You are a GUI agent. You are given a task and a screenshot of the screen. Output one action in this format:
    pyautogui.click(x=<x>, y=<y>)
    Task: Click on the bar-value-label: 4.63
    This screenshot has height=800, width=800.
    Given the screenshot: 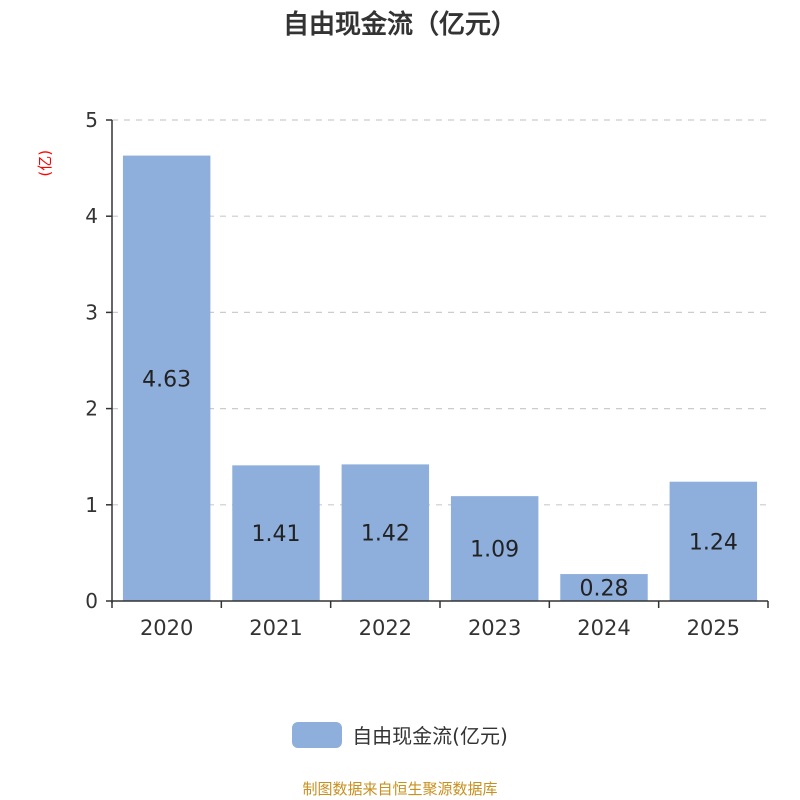 What is the action you would take?
    pyautogui.click(x=166, y=379)
    